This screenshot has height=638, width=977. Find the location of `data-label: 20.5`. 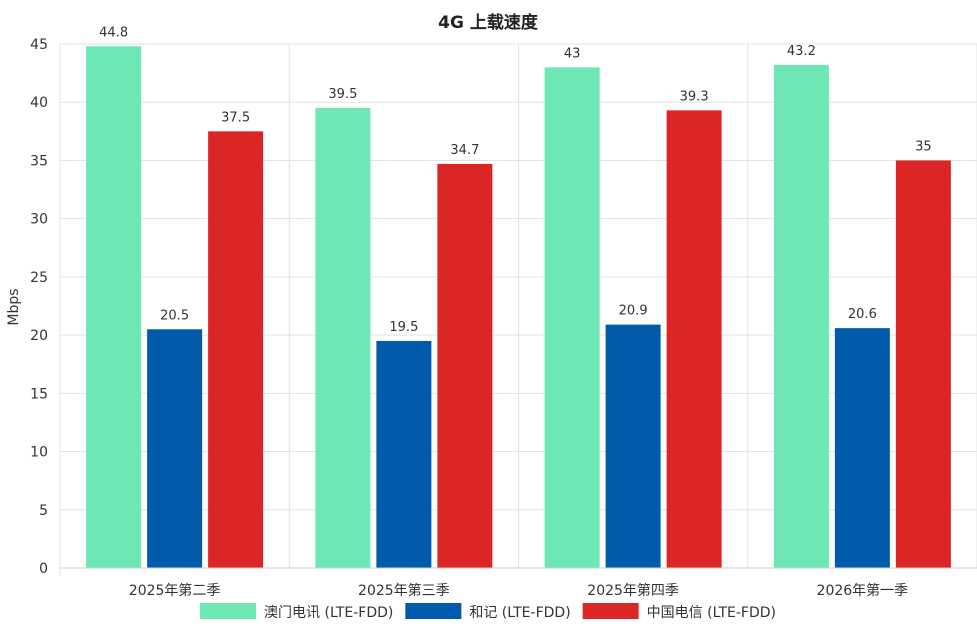

data-label: 20.5 is located at coordinates (174, 315).